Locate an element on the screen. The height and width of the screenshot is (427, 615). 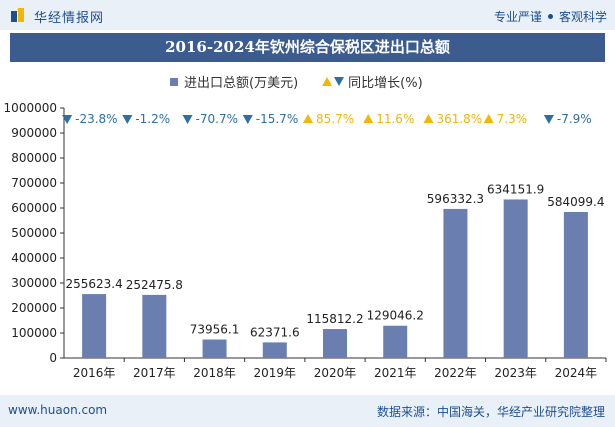
y-tick-label: 0 is located at coordinates (53, 358).